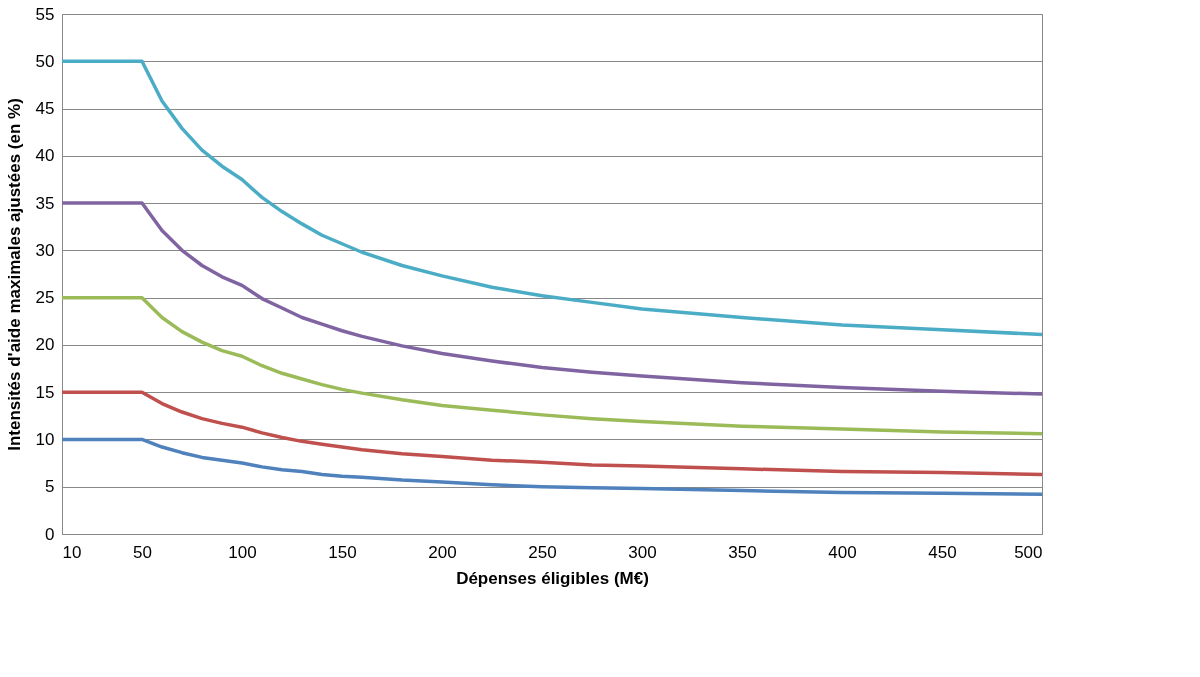 The image size is (1200, 677). What do you see at coordinates (45, 345) in the screenshot?
I see `y-tick-label: 20` at bounding box center [45, 345].